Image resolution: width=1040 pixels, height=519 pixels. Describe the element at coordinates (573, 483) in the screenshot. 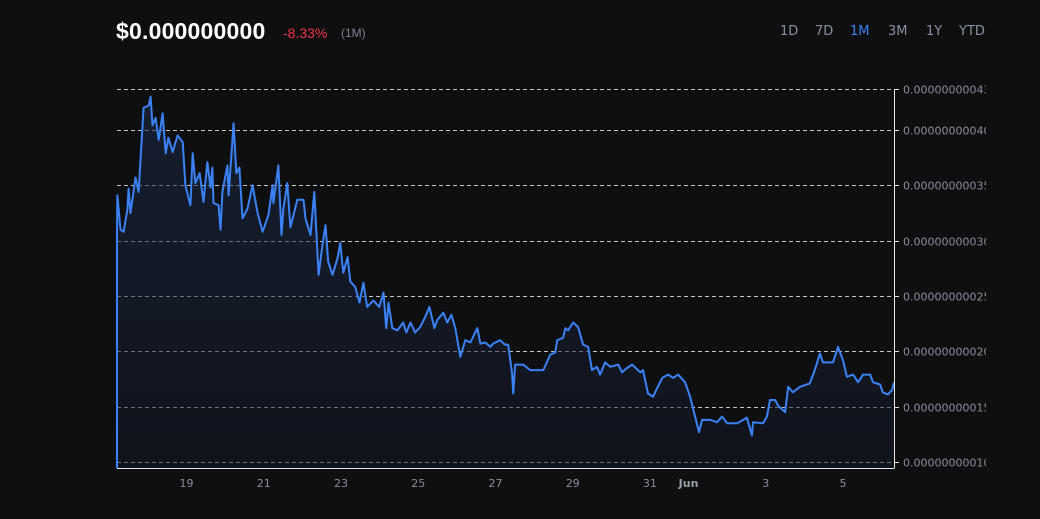

I see `x-tick-label: 29` at that location.